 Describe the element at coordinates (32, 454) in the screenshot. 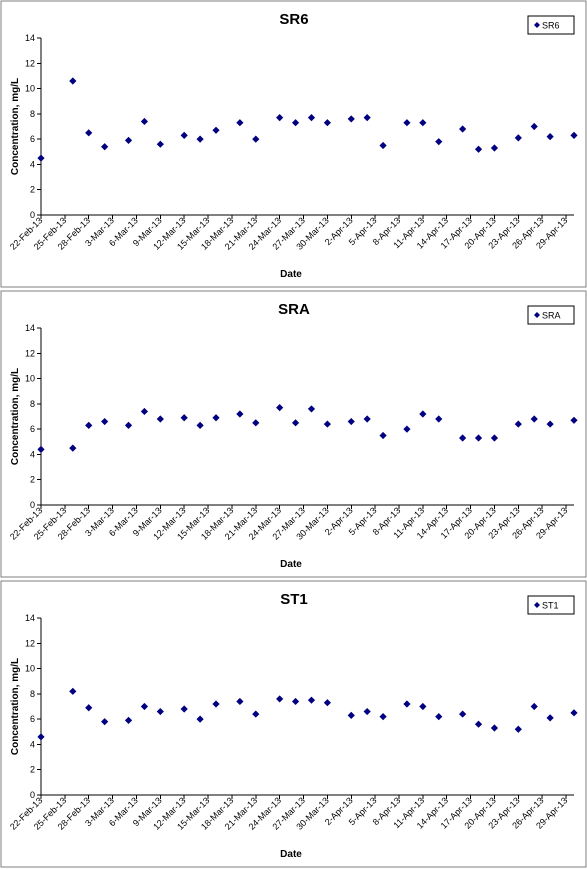

I see `y-tick-label: 4` at that location.